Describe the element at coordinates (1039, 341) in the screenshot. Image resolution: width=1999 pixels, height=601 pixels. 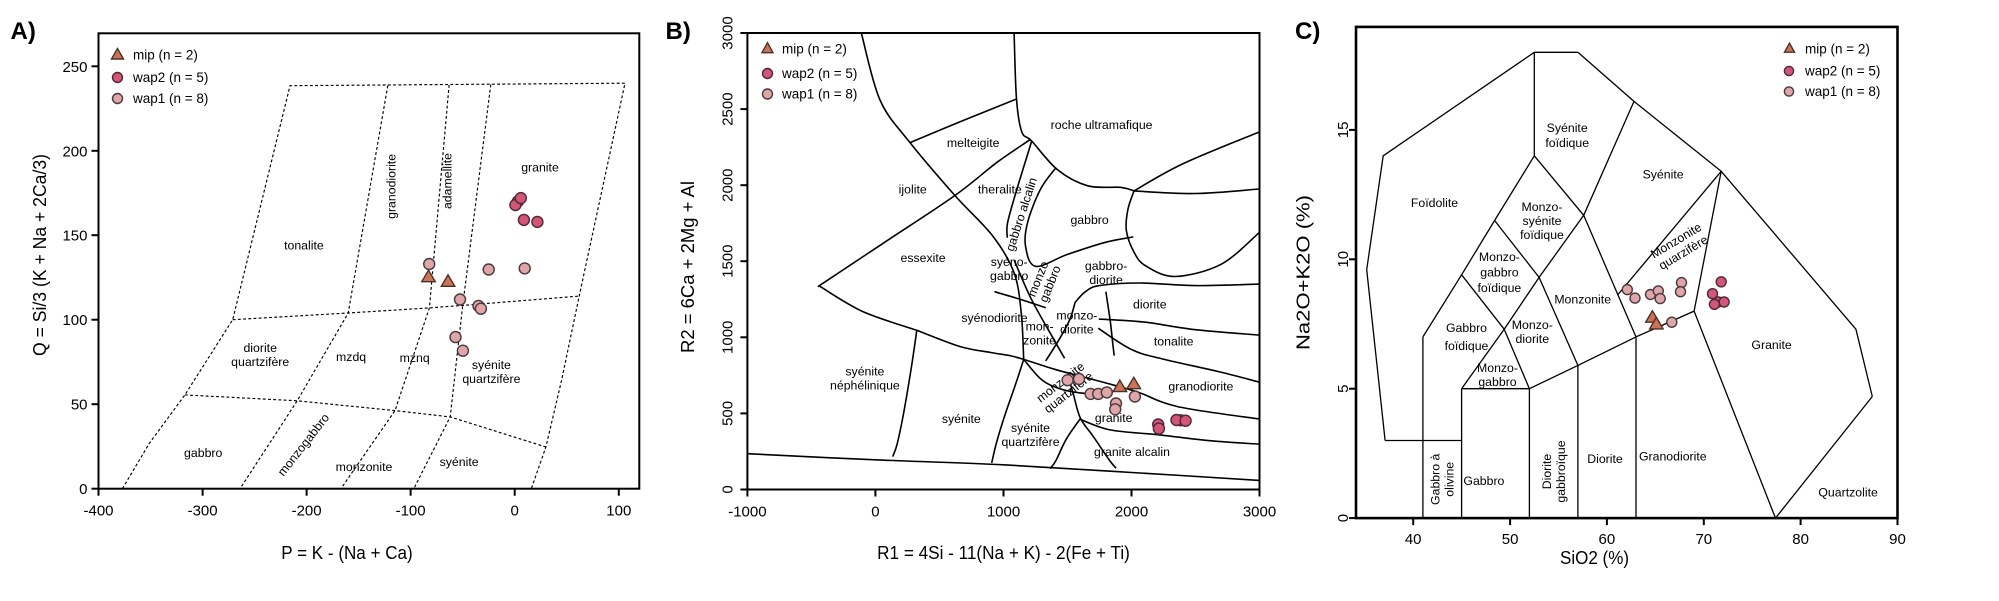
I see `svg-text: zonite` at that location.